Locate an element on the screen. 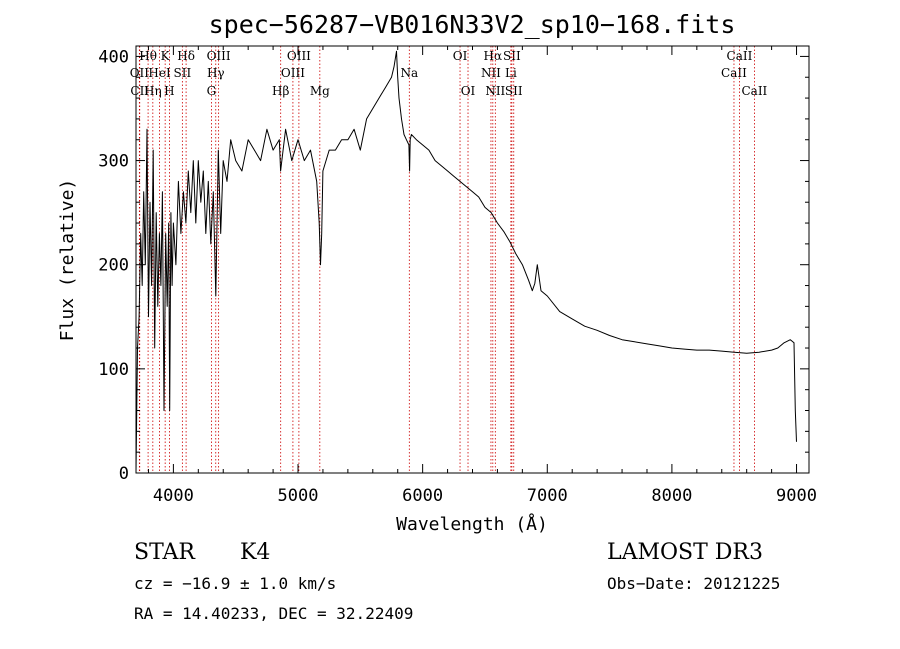 The width and height of the screenshot is (900, 649). x-axis-label: Wavelength (Å) is located at coordinates (472, 524).